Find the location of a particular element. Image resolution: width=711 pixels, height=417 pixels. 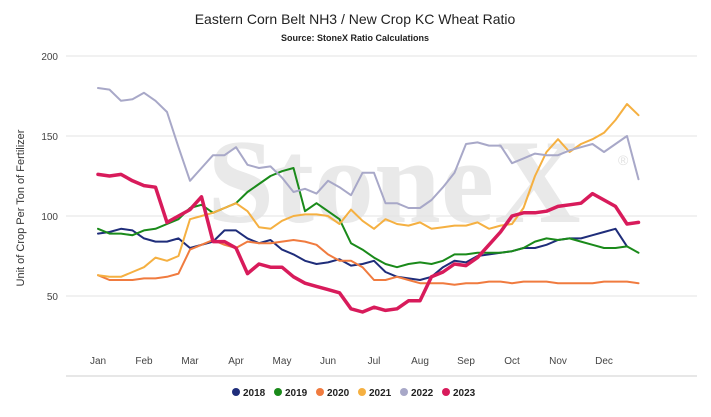

x-tick-label: Feb is located at coordinates (144, 361).